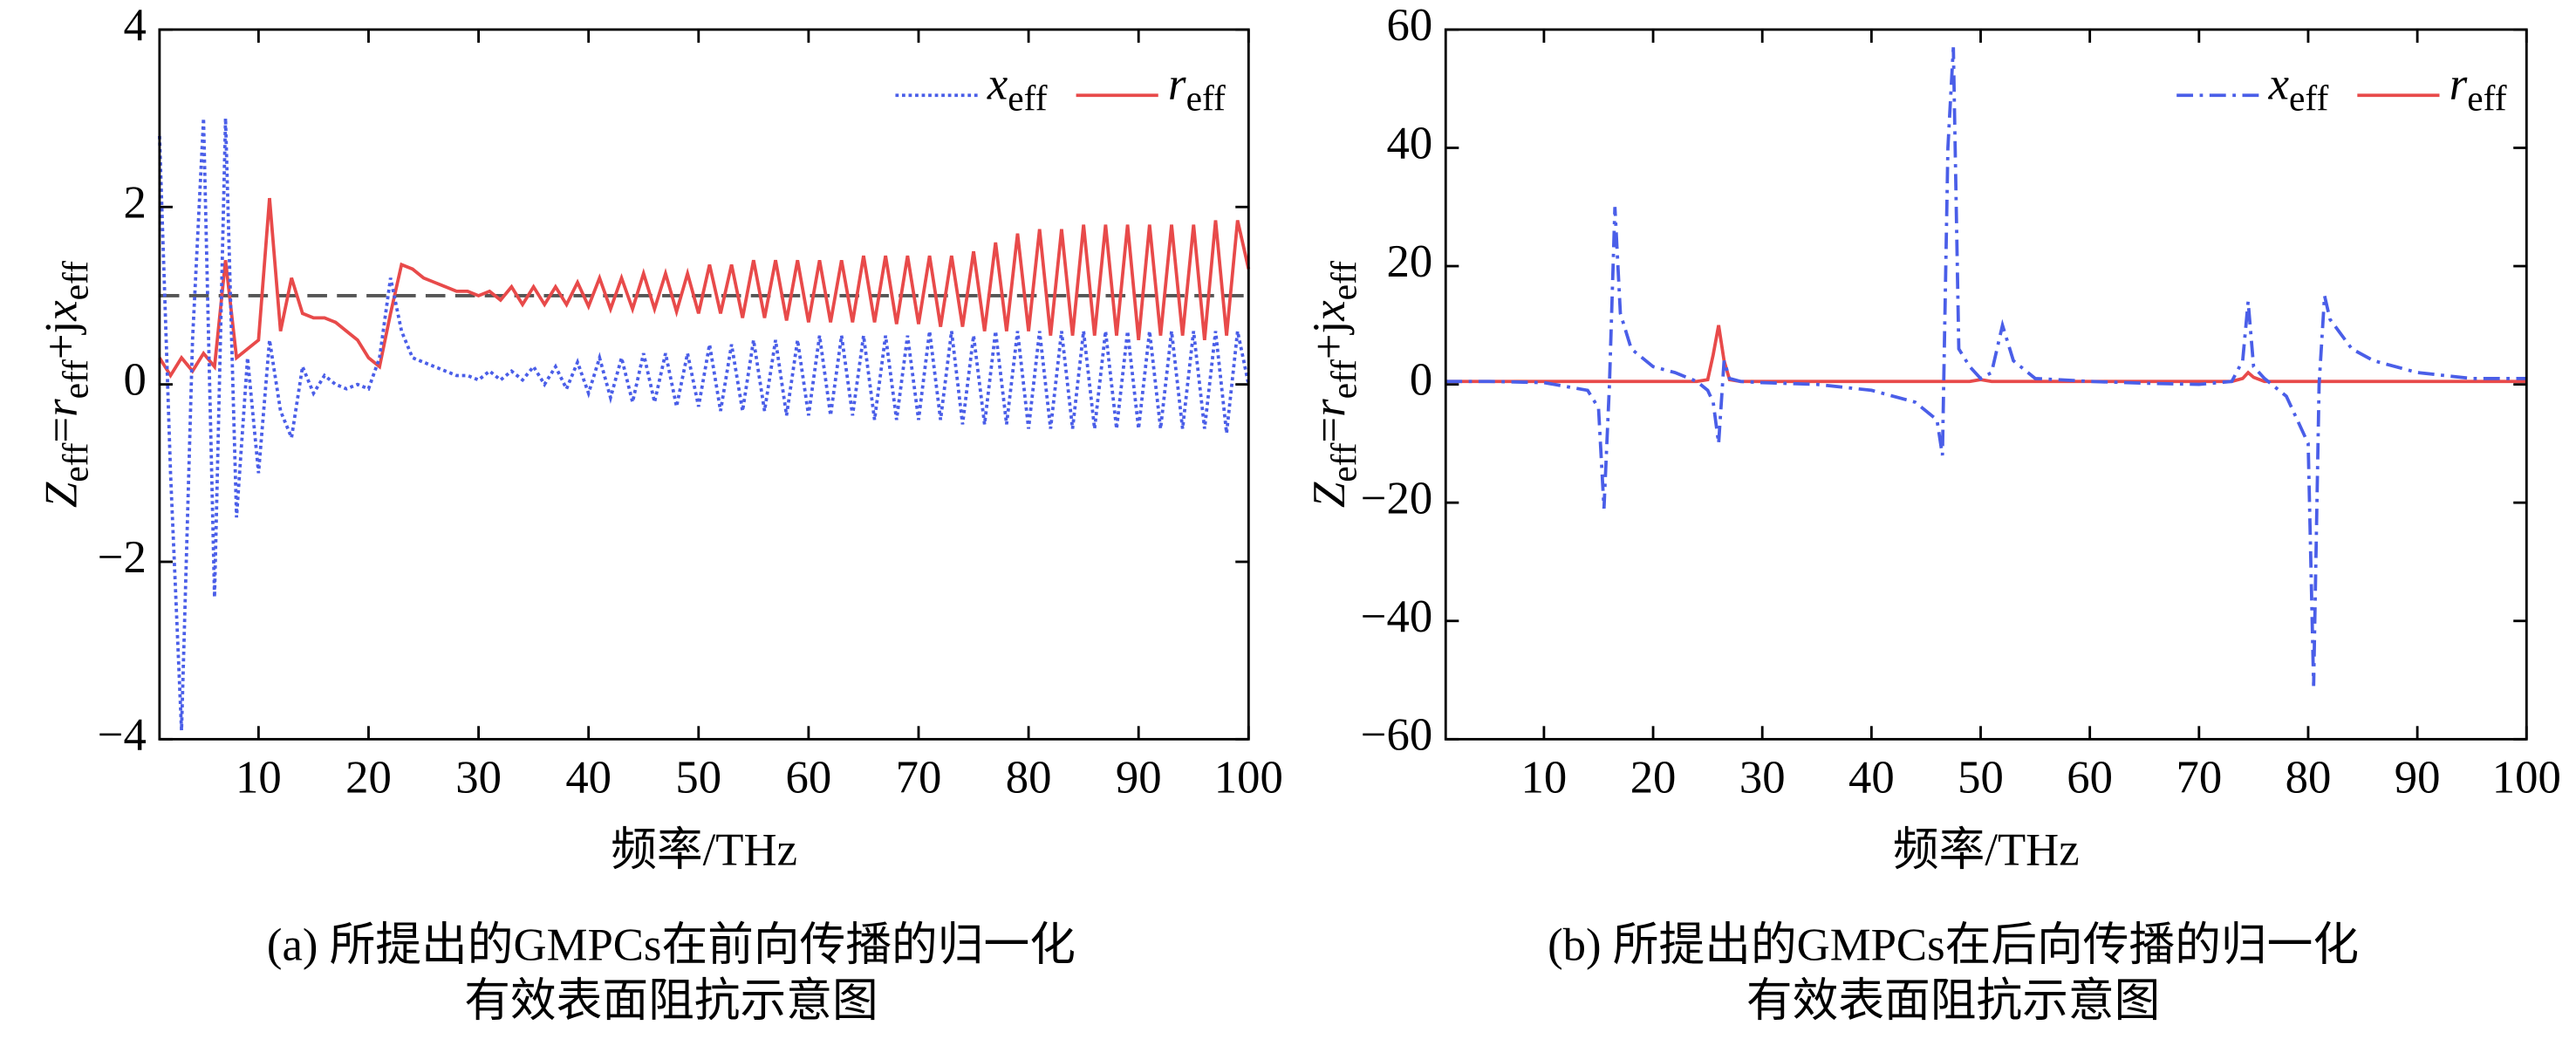  Describe the element at coordinates (1409, 261) in the screenshot. I see `y-tick-label: 20` at that location.